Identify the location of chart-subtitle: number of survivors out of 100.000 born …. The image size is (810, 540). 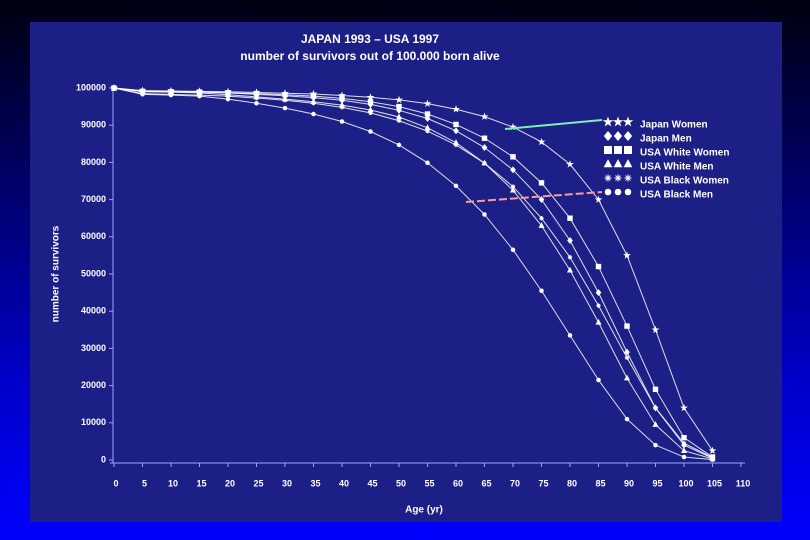
(370, 56).